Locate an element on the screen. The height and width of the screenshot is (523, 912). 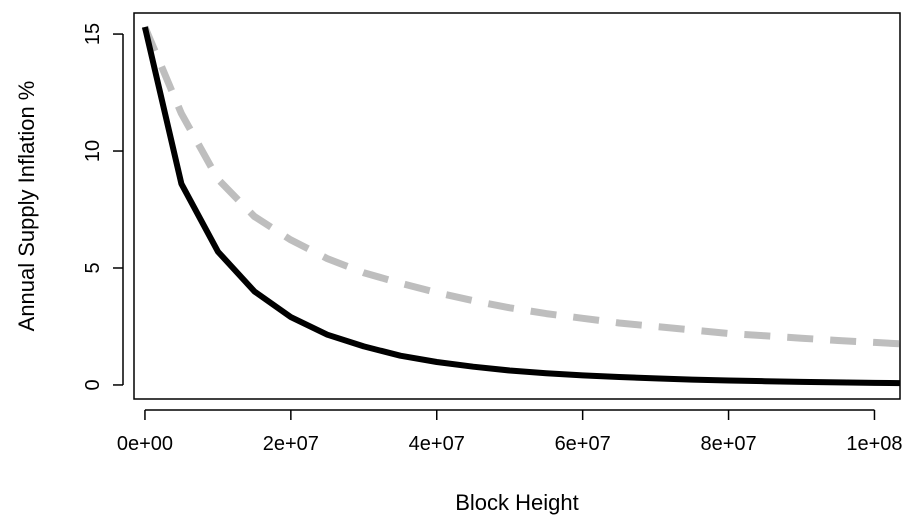
x-tick-label: 4e+07 is located at coordinates (437, 444).